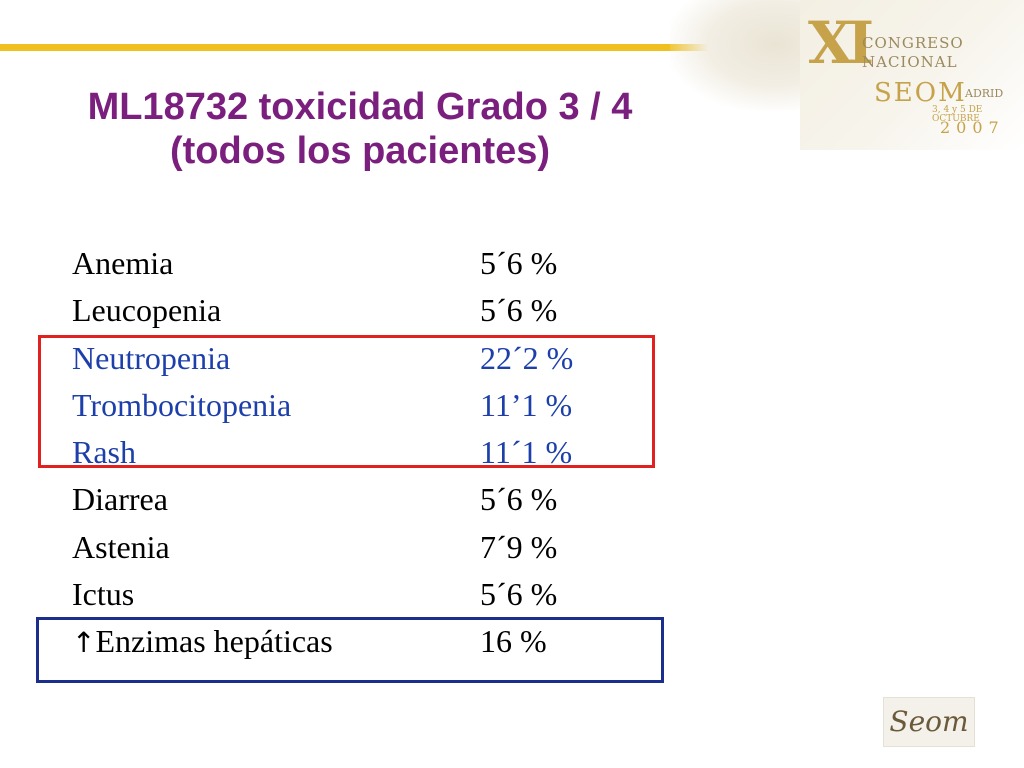 The height and width of the screenshot is (768, 1024). Describe the element at coordinates (120, 499) in the screenshot. I see `toxicity-name: Diarrea` at that location.